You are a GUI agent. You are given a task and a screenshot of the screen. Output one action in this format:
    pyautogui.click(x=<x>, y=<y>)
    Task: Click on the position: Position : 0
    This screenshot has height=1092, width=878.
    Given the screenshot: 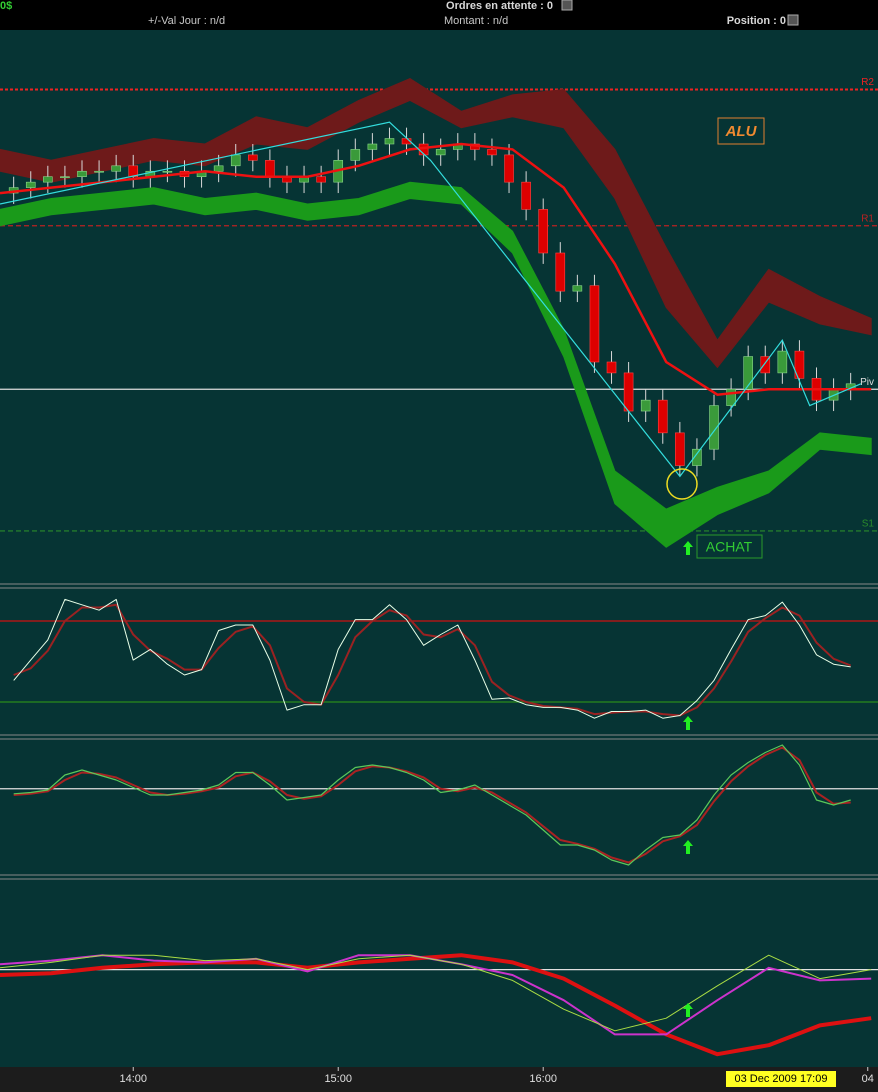 What is the action you would take?
    pyautogui.click(x=756, y=21)
    